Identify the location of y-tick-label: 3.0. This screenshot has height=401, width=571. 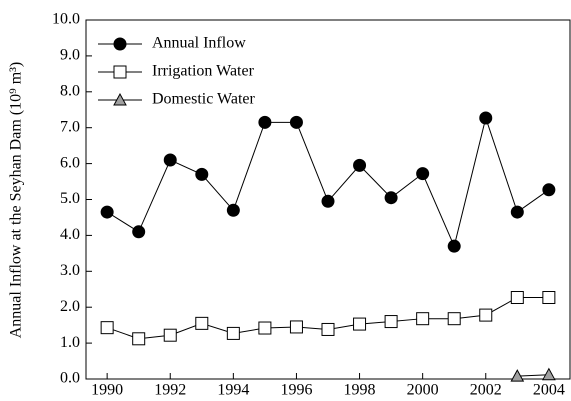
(70, 270).